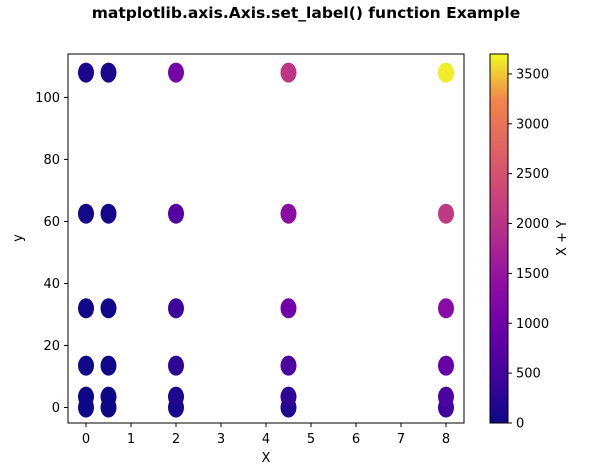 The image size is (598, 465). What do you see at coordinates (532, 124) in the screenshot?
I see `colorbar-tick-label: 3000` at bounding box center [532, 124].